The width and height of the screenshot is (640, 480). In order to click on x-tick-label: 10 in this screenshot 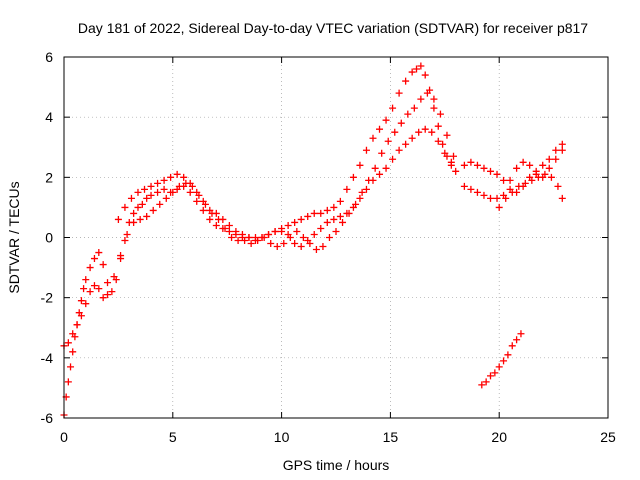, I will do `click(282, 437)`.